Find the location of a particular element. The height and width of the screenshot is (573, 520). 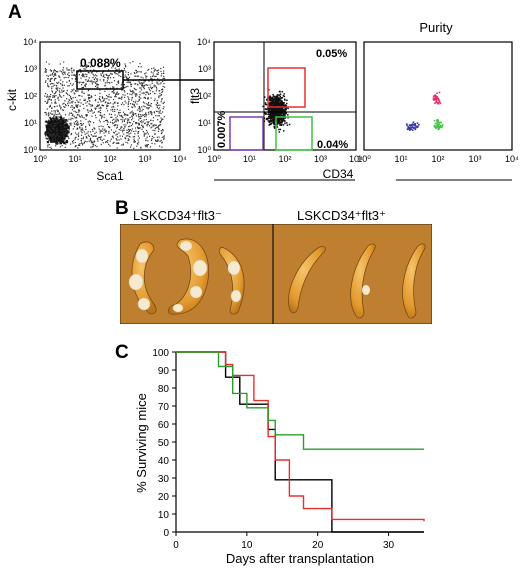

y-tick-label: 10² is located at coordinates (204, 96).